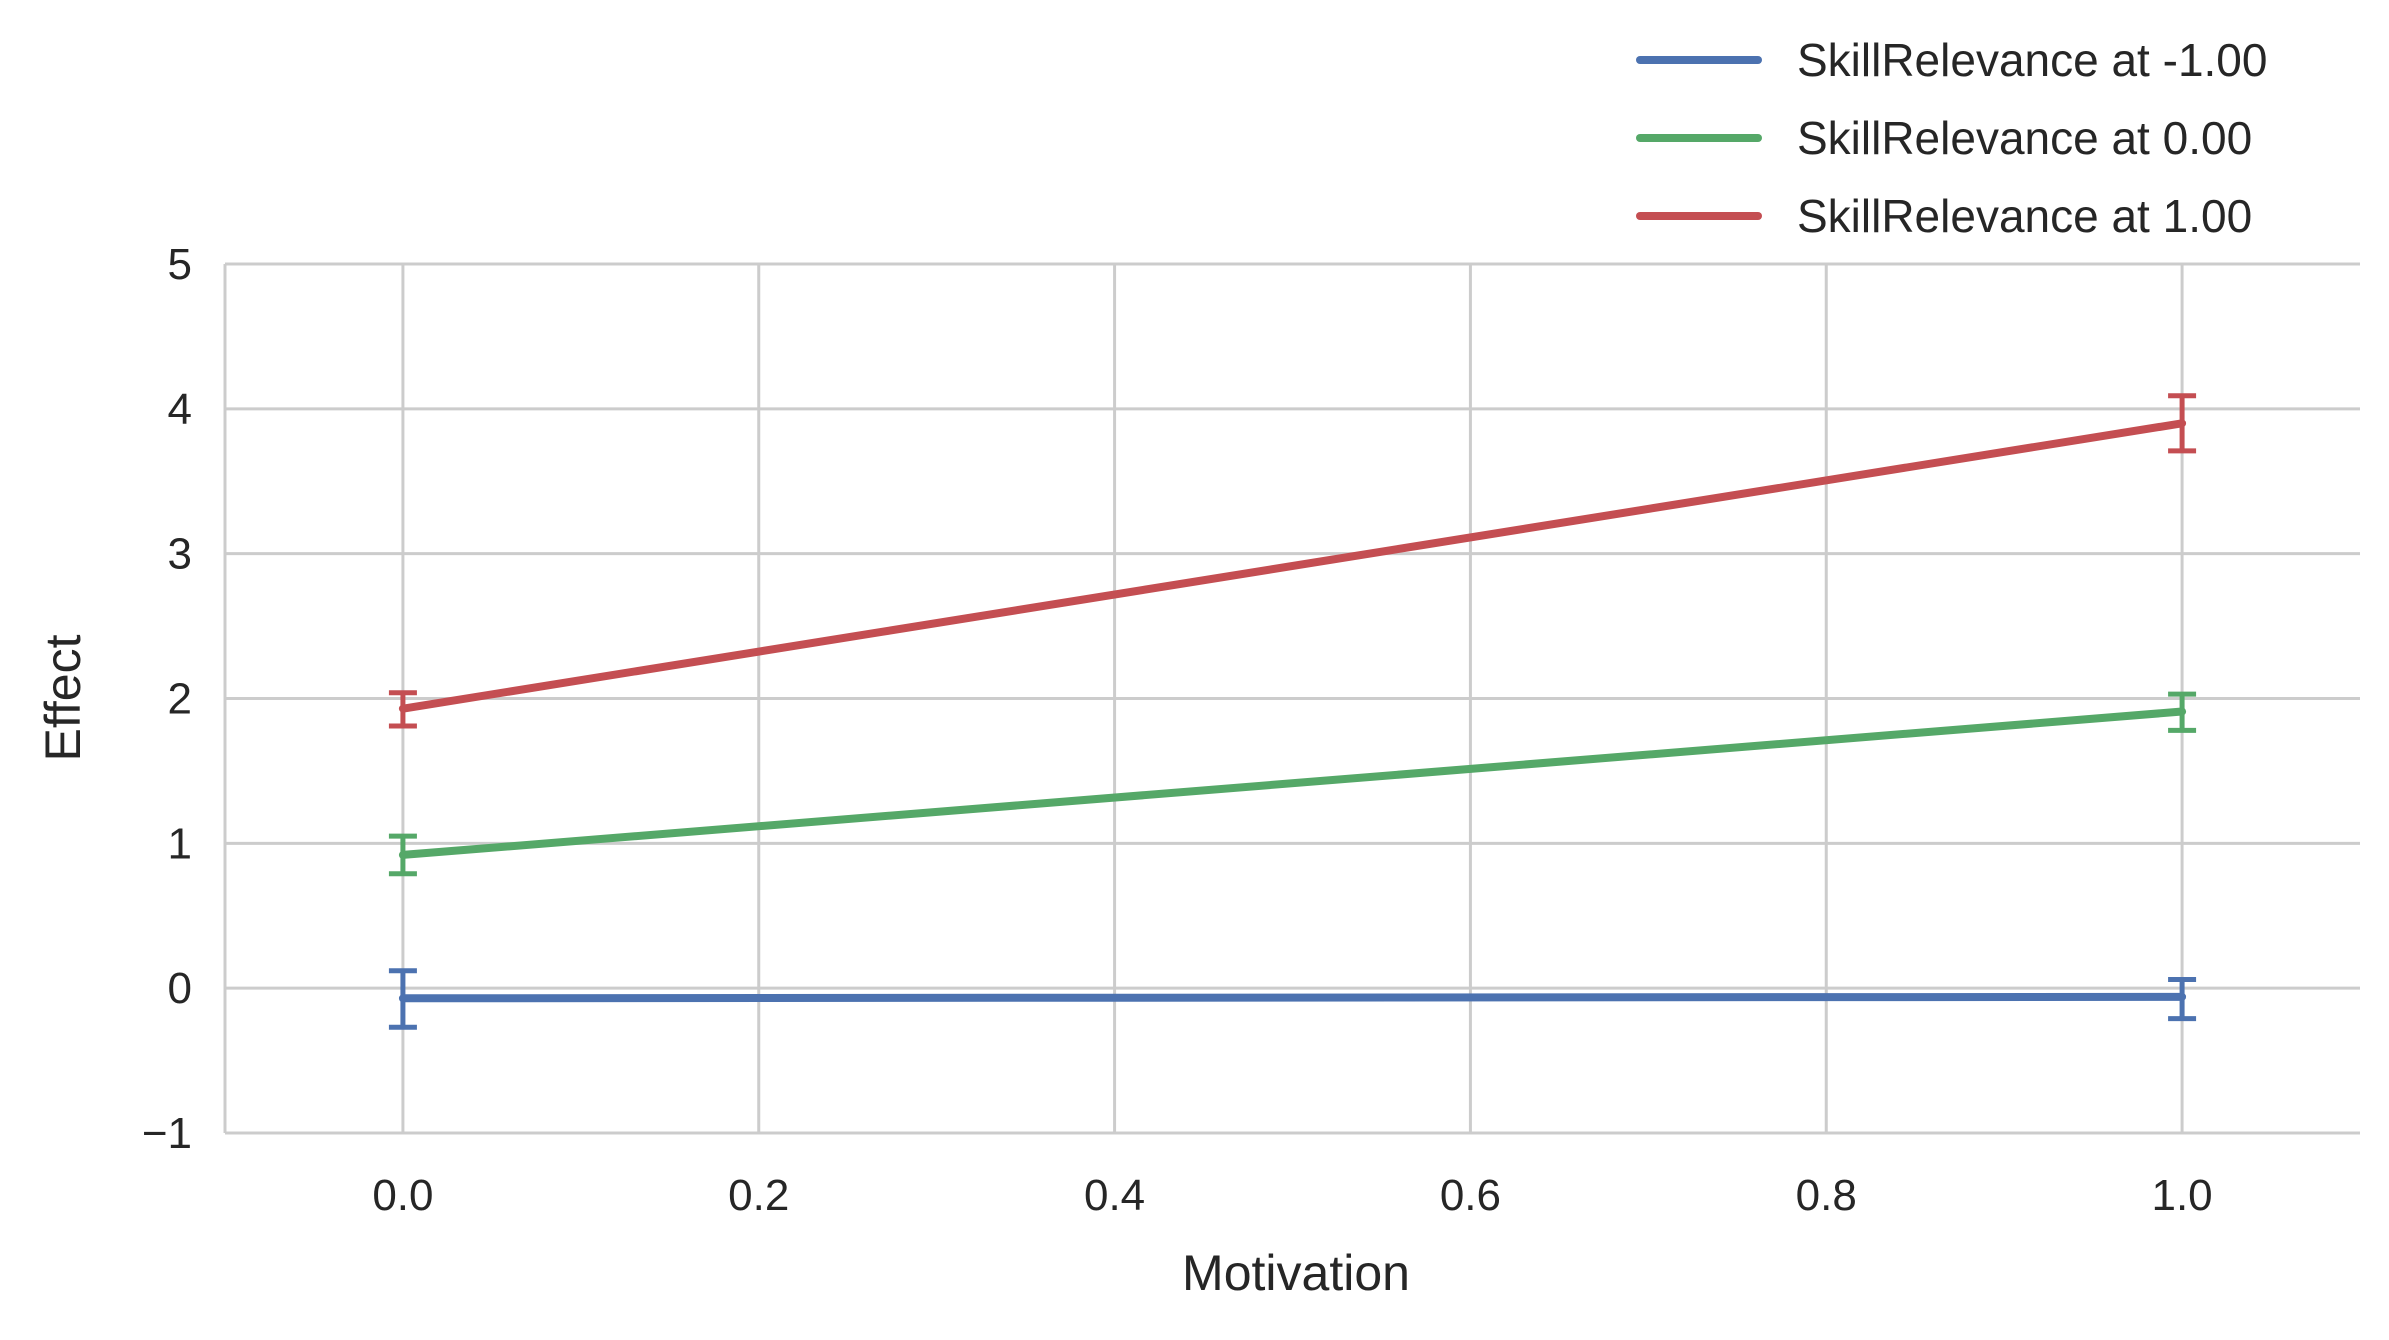 The width and height of the screenshot is (2389, 1340). What do you see at coordinates (63, 697) in the screenshot?
I see `y-axis-label: Effect` at bounding box center [63, 697].